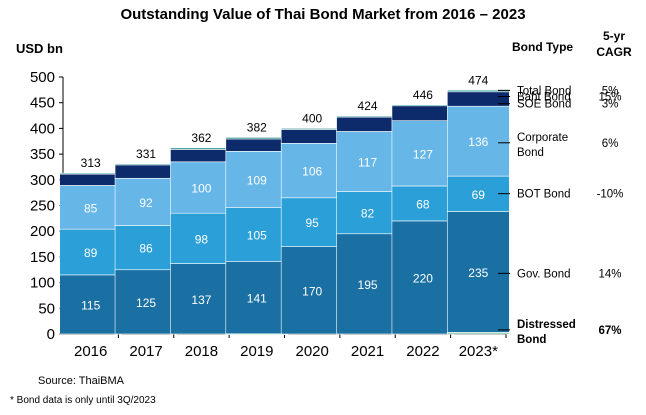  Describe the element at coordinates (312, 118) in the screenshot. I see `total-label: 400` at that location.